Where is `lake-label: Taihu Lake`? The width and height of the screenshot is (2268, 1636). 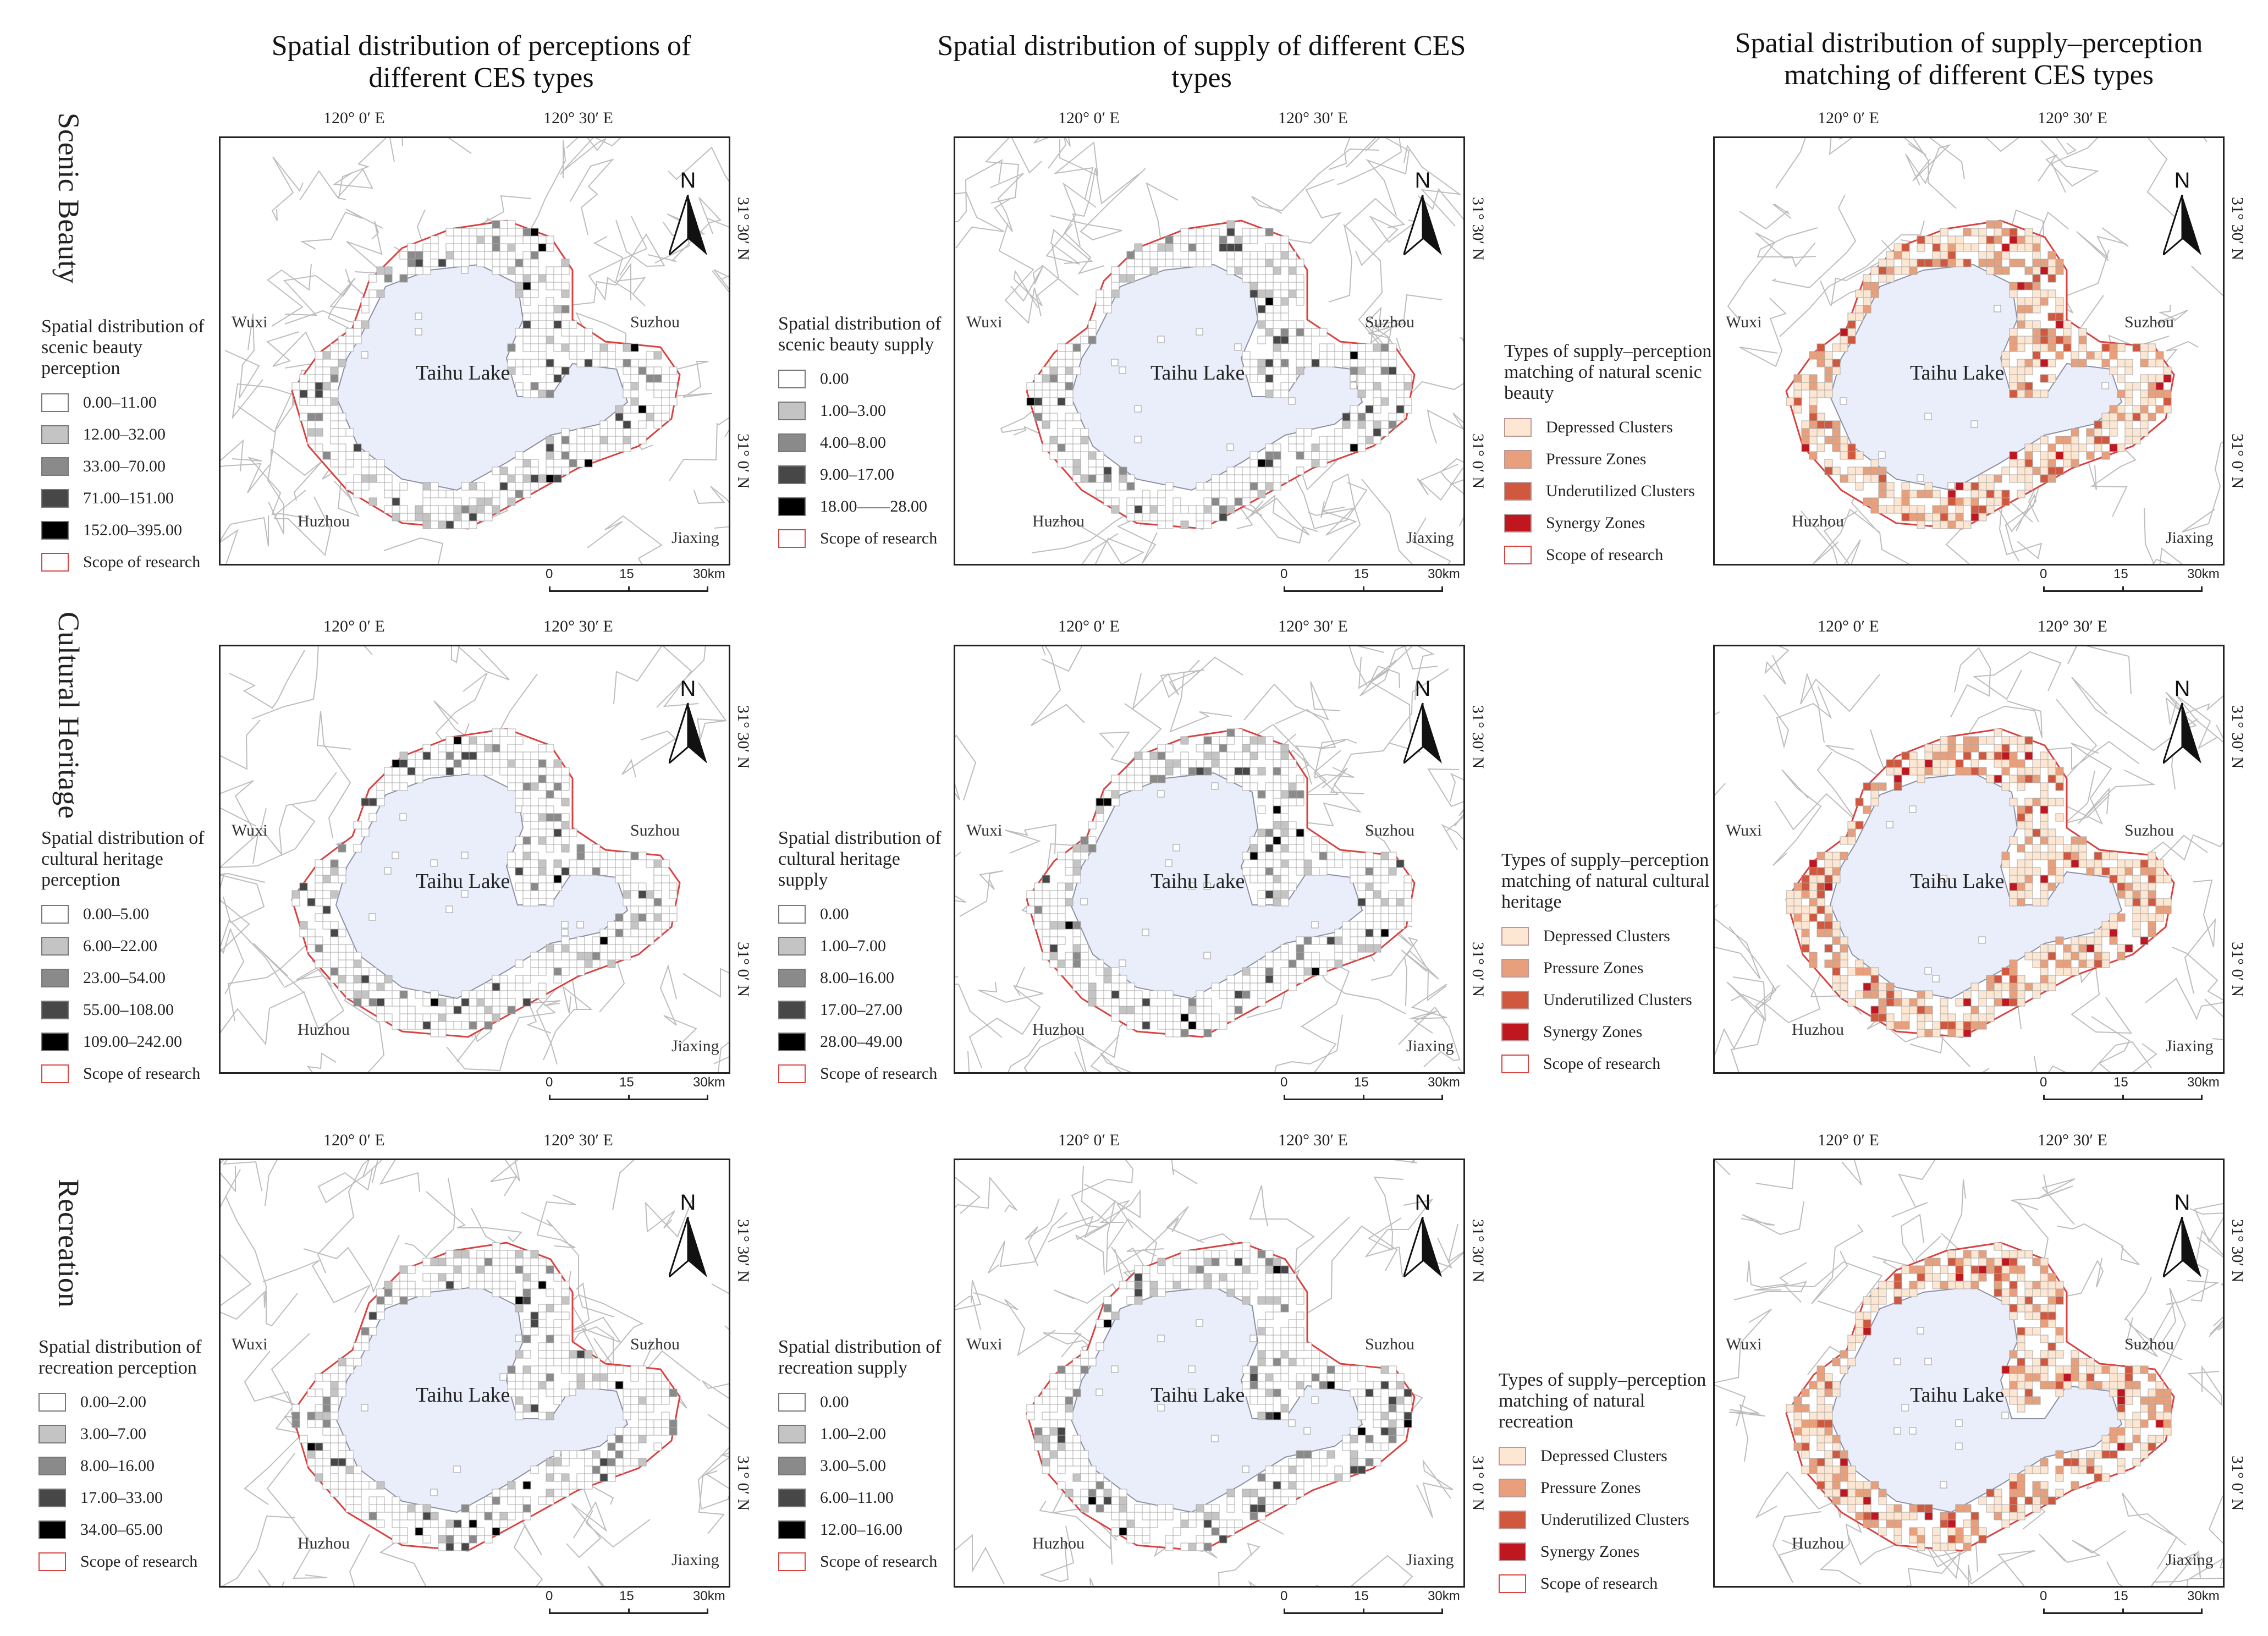
lake-label: Taihu Lake is located at coordinates (463, 882).